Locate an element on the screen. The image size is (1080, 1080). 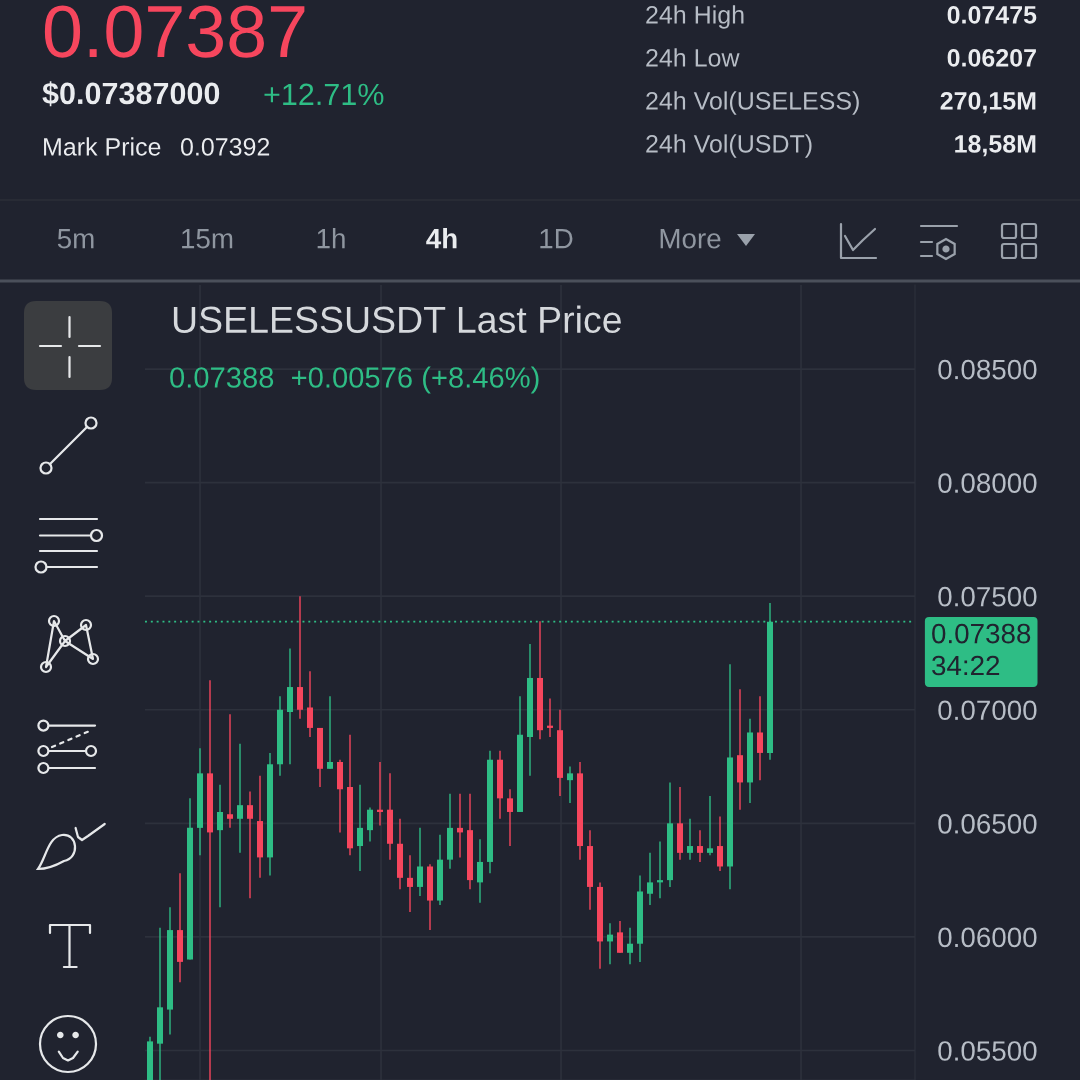
y-tick-label: 0.06500 is located at coordinates (987, 824).